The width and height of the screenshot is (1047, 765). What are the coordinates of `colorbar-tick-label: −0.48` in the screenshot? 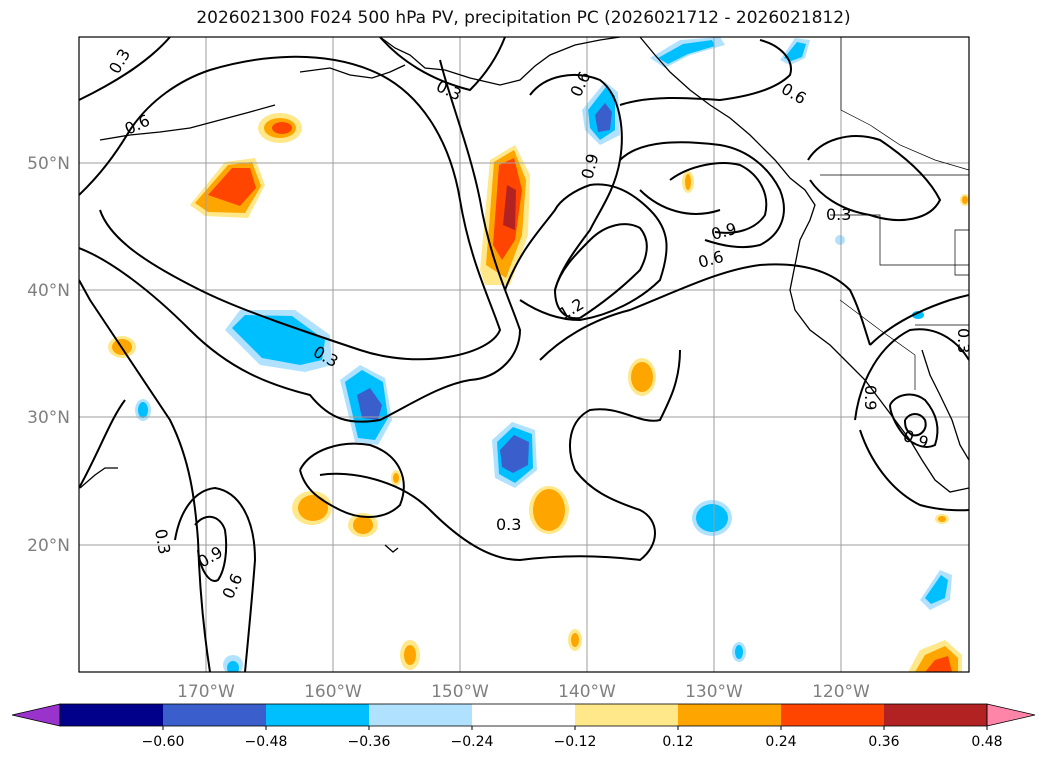 It's located at (266, 742).